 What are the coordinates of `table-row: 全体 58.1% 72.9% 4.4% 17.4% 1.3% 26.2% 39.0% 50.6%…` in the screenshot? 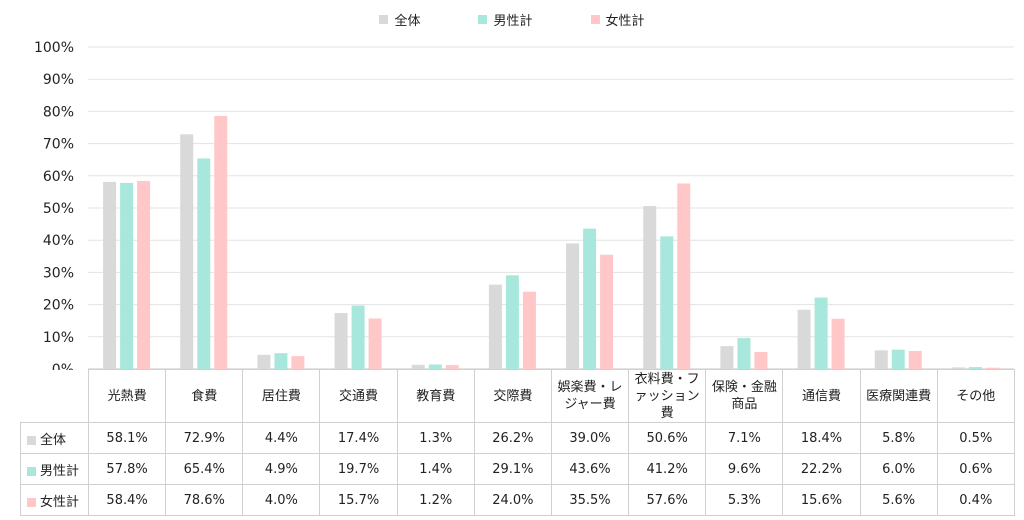 It's located at (517, 438).